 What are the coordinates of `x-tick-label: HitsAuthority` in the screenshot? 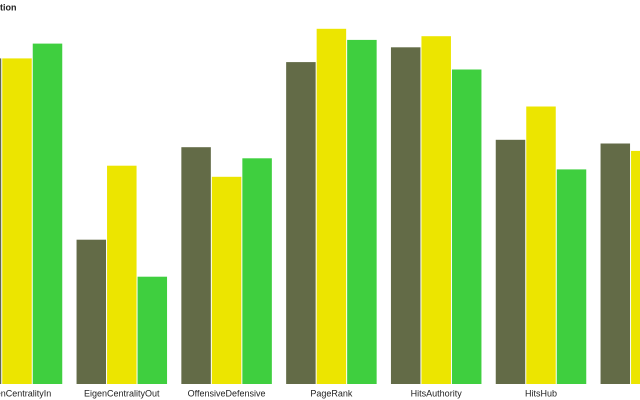 It's located at (437, 393).